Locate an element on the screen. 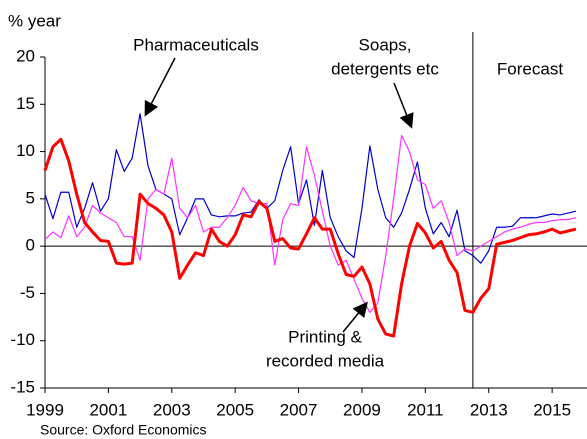  x-tick-label: 2007 is located at coordinates (299, 409).